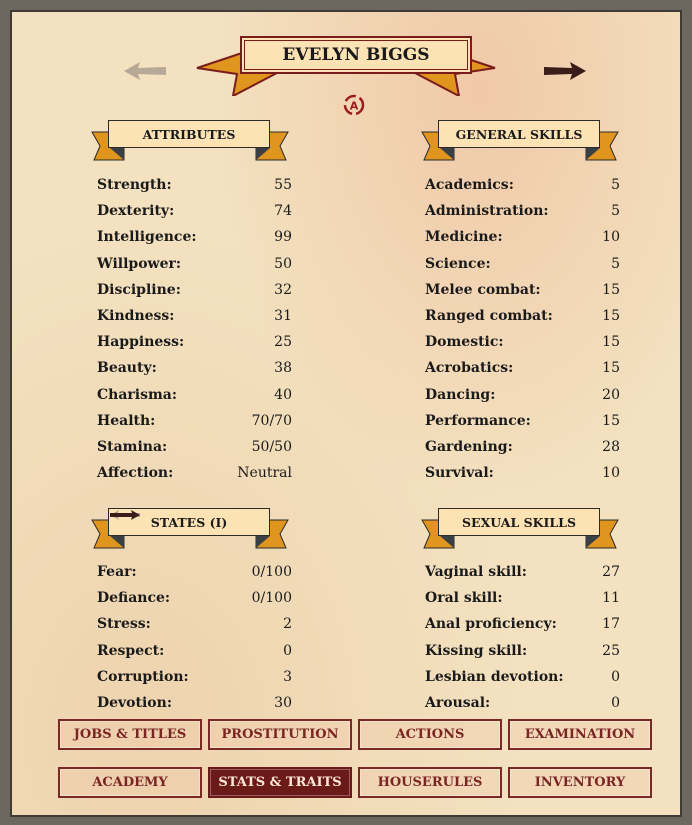  Describe the element at coordinates (522, 395) in the screenshot. I see `stat-row: Dancing: 20` at that location.